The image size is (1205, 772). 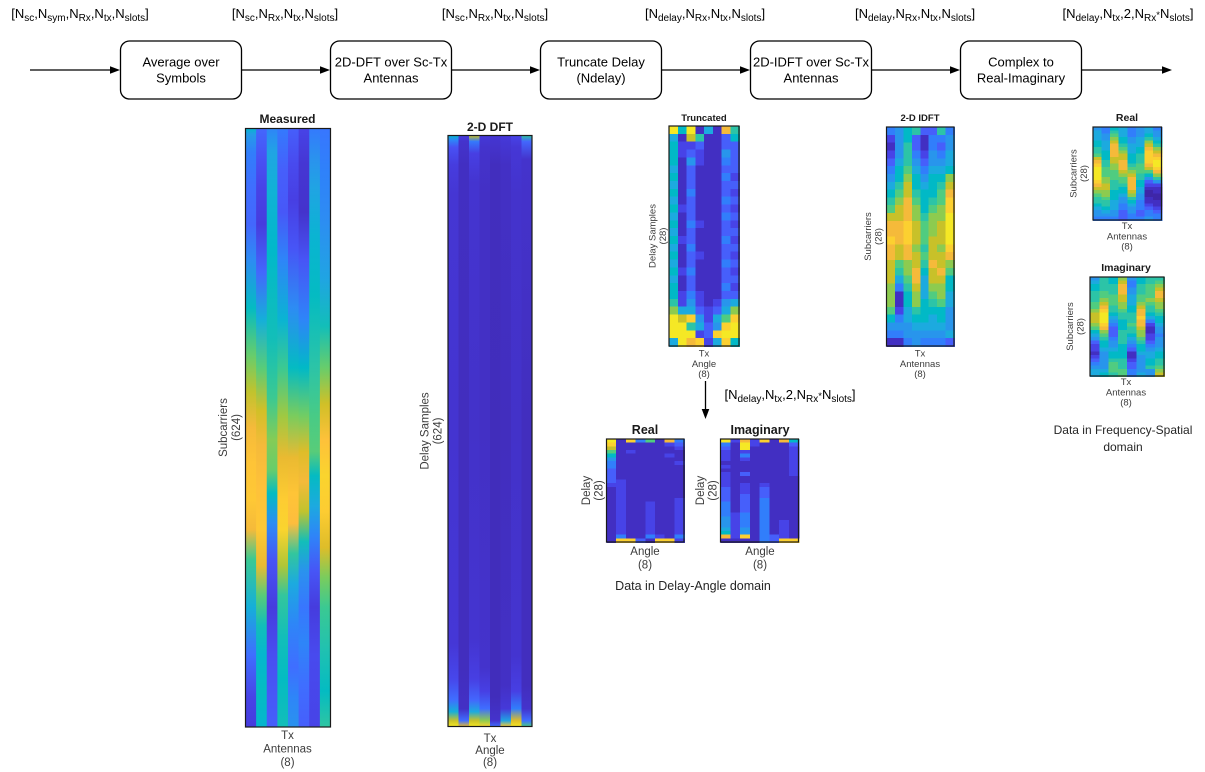 What do you see at coordinates (287, 119) in the screenshot?
I see `svg-text: Measured` at bounding box center [287, 119].